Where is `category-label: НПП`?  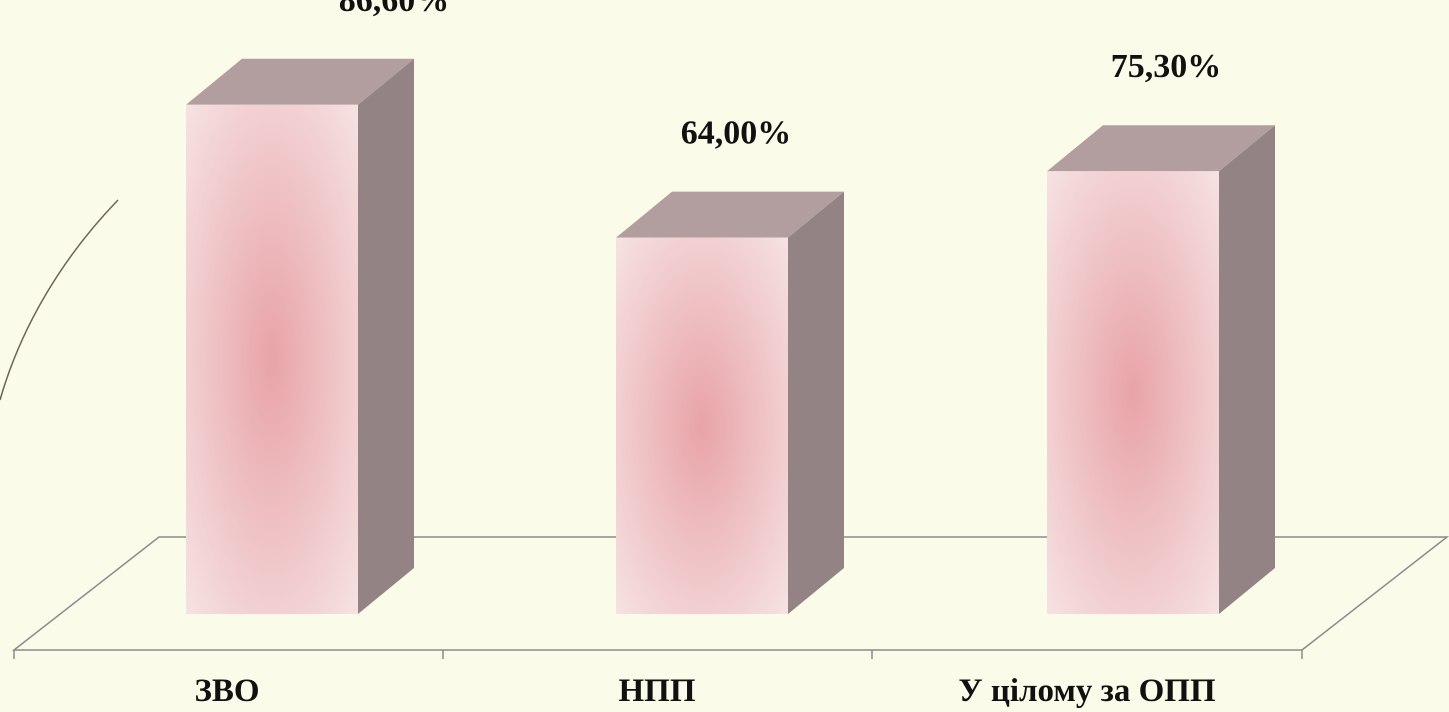 category-label: НПП is located at coordinates (656, 691).